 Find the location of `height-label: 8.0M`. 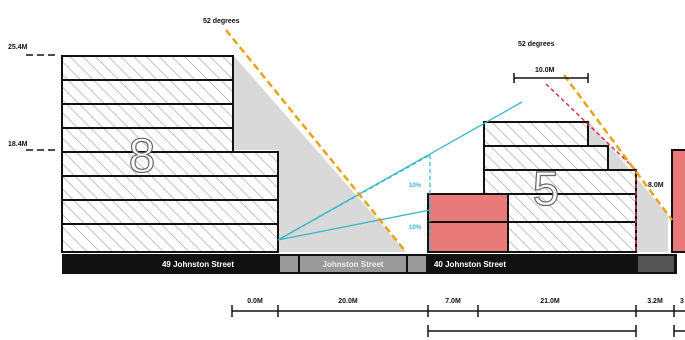

height-label: 8.0M is located at coordinates (656, 185).